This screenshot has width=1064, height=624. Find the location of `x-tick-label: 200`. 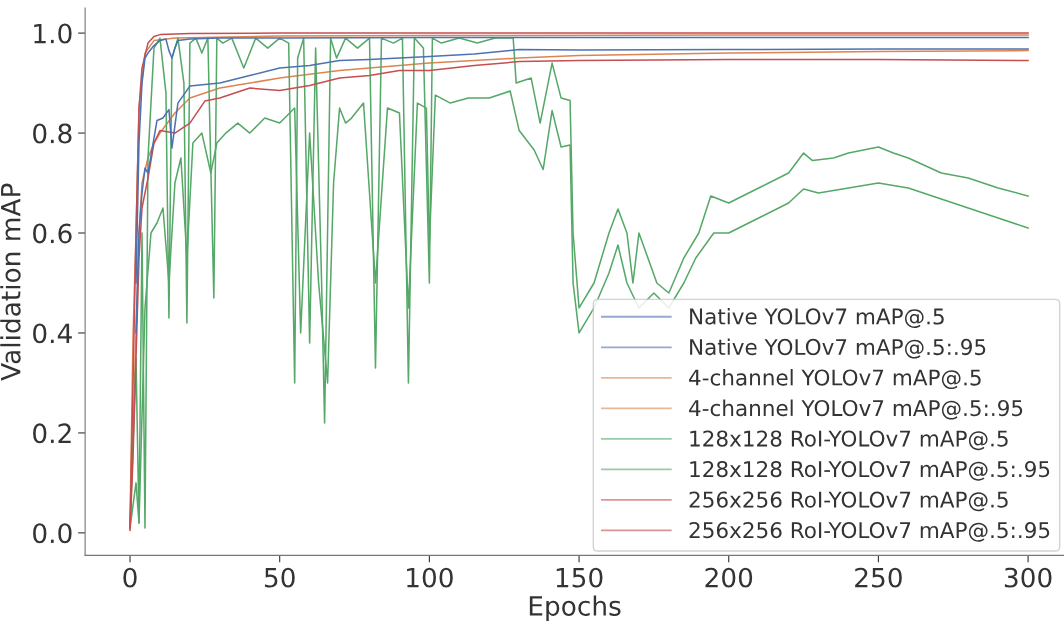

x-tick-label: 200 is located at coordinates (729, 577).